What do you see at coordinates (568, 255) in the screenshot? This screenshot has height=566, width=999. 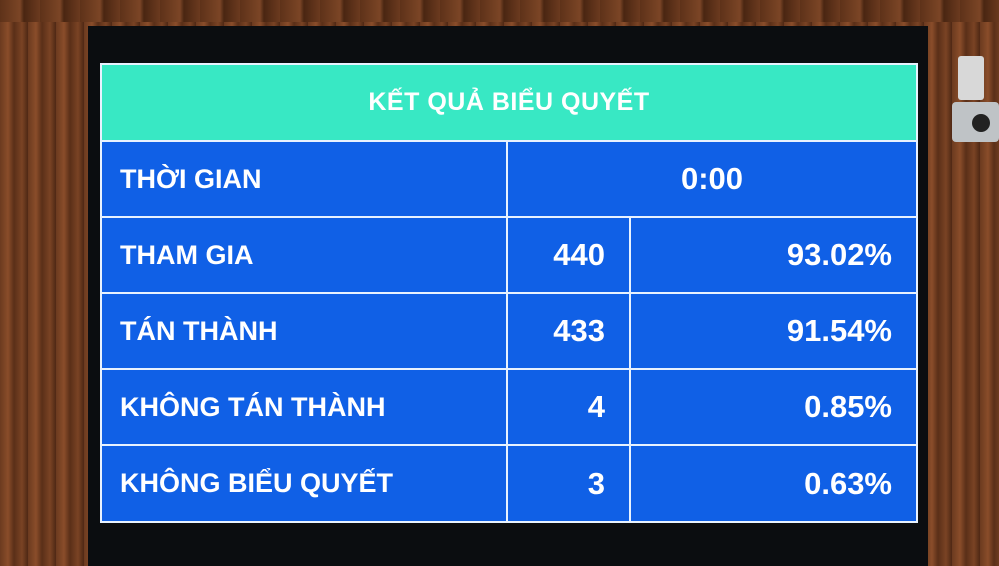 I see `row-count: 440` at bounding box center [568, 255].